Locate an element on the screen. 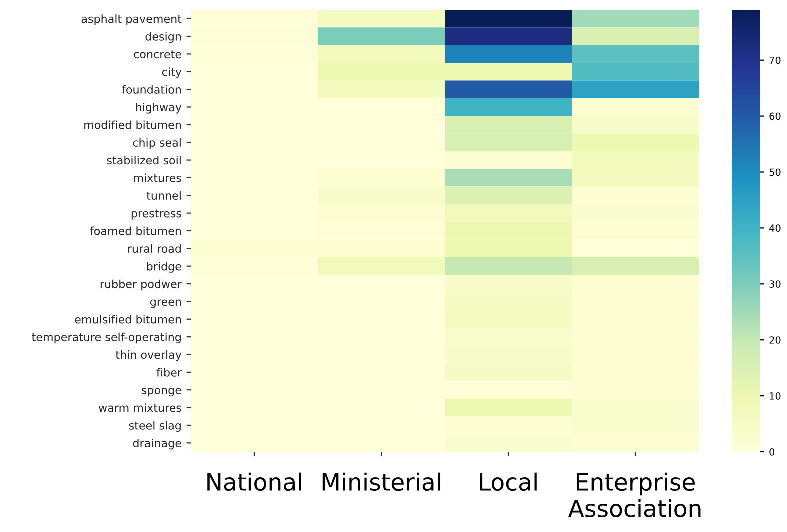 The image size is (787, 532). y-tick-label: drainage is located at coordinates (157, 444).